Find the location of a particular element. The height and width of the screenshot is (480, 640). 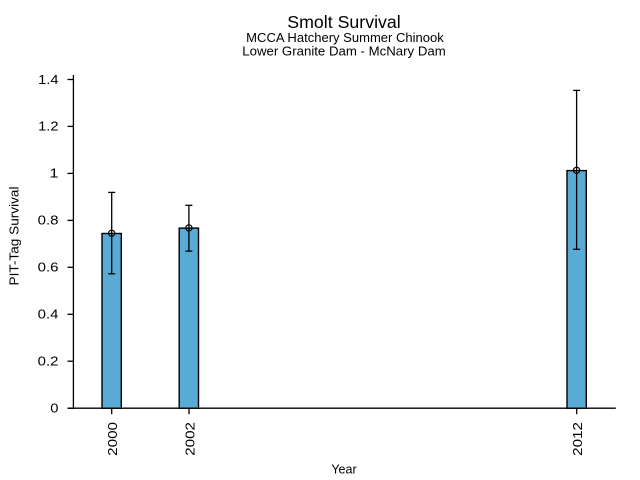

svg-text: Lower Granite Dam - McNary Dam is located at coordinates (344, 52).